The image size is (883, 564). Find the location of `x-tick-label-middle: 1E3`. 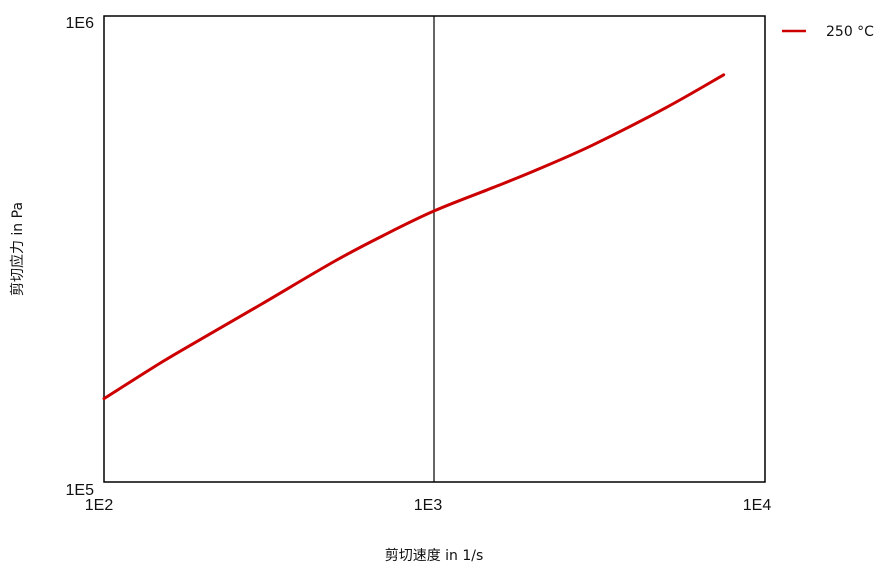

x-tick-label-middle: 1E3 is located at coordinates (428, 505).